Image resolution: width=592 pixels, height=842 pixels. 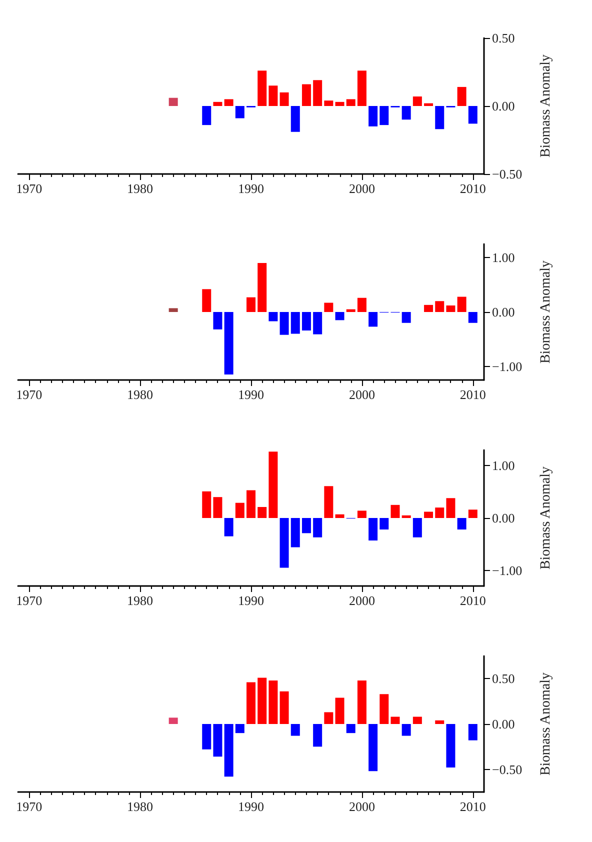 What do you see at coordinates (507, 769) in the screenshot?
I see `y-tick-label: −0.50` at bounding box center [507, 769].